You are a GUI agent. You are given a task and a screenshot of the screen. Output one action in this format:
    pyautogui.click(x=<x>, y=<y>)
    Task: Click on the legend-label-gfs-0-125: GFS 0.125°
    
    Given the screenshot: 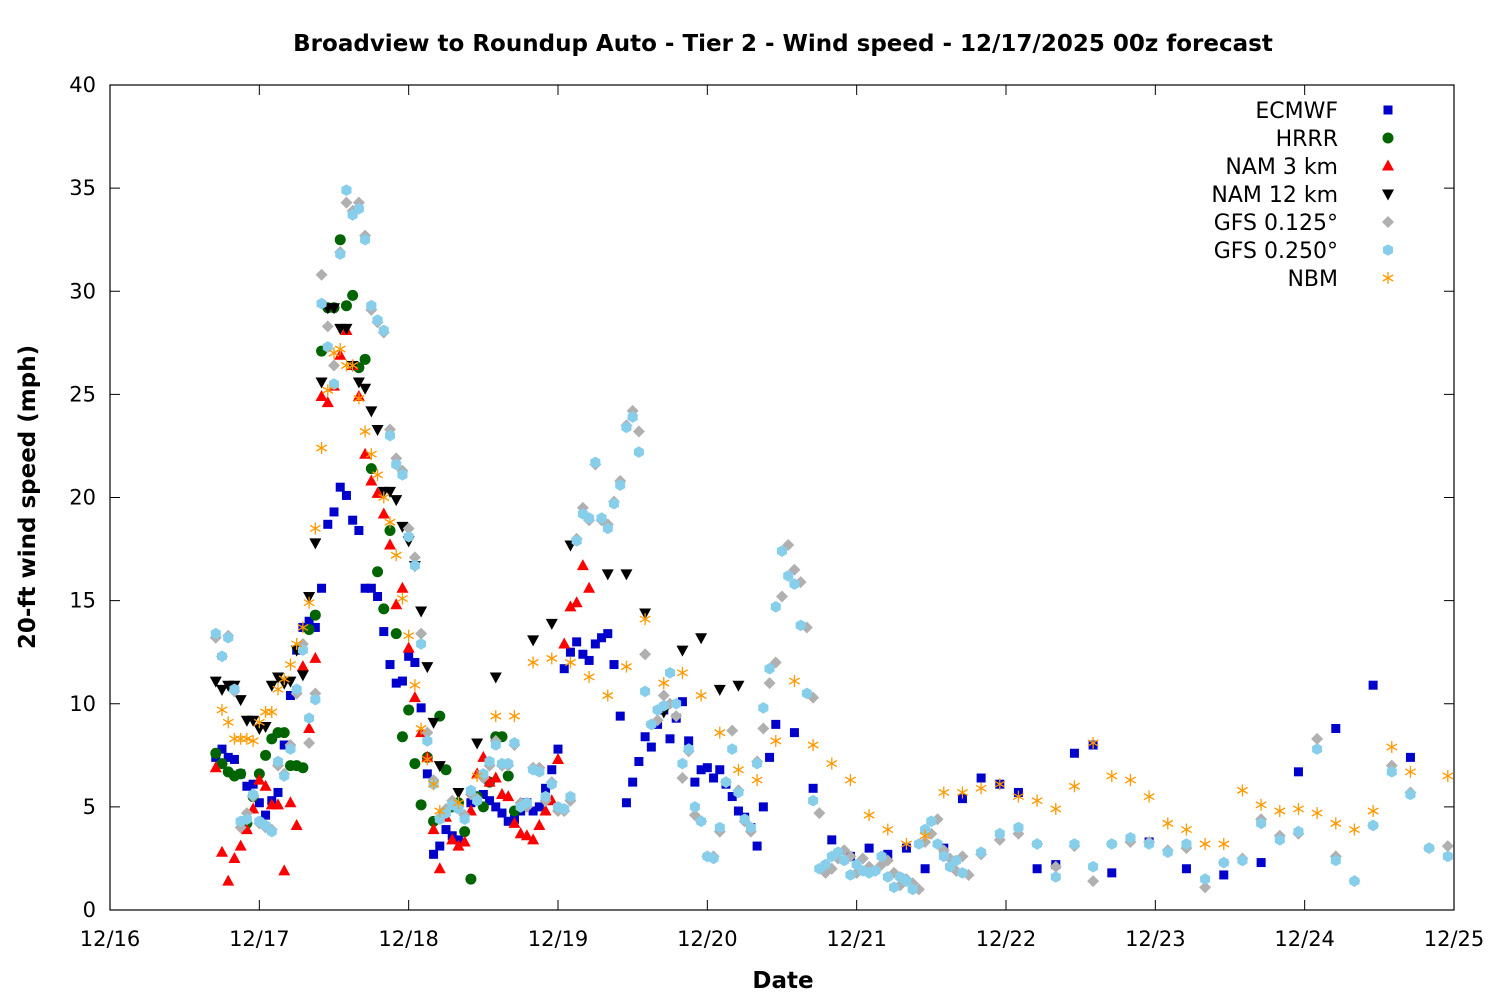 What is the action you would take?
    pyautogui.click(x=1276, y=223)
    